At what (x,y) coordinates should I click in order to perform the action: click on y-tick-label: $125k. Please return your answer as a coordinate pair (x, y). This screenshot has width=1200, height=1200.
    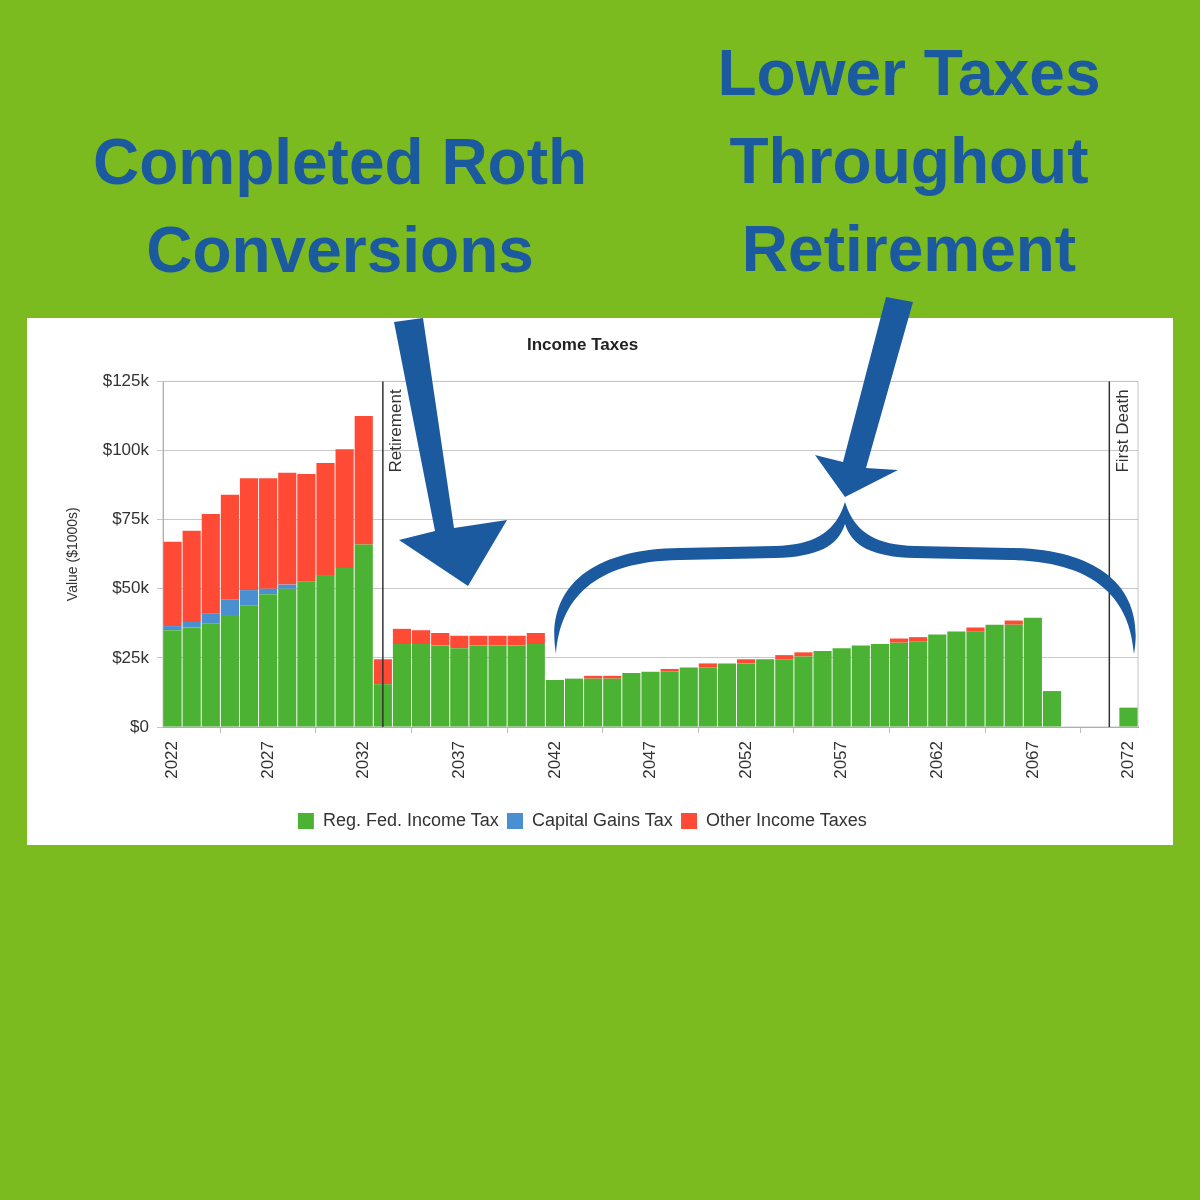
    Looking at the image, I should click on (126, 381).